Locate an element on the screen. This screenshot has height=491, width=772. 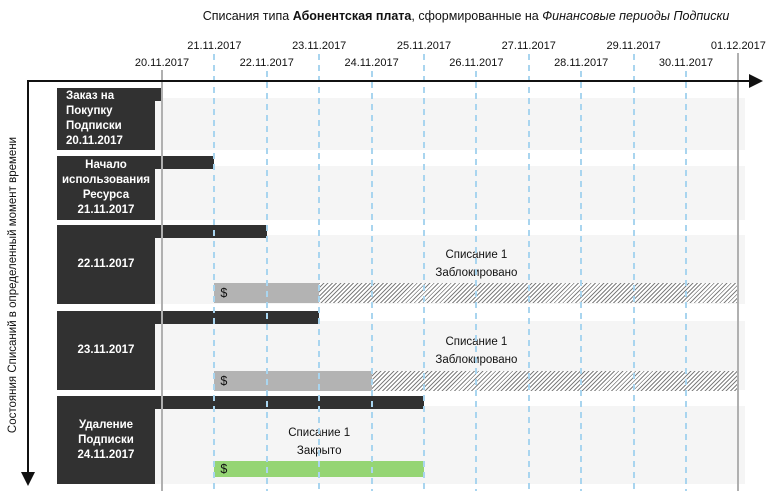
grid-line-20.11.2017 is located at coordinates (162, 280).